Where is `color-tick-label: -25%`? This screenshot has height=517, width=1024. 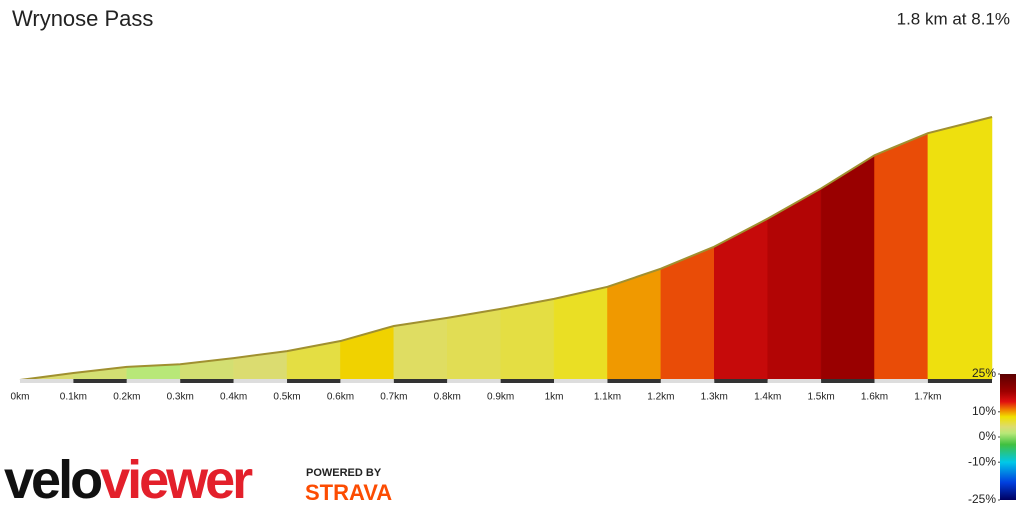
color-tick-label: -25% is located at coordinates (982, 499).